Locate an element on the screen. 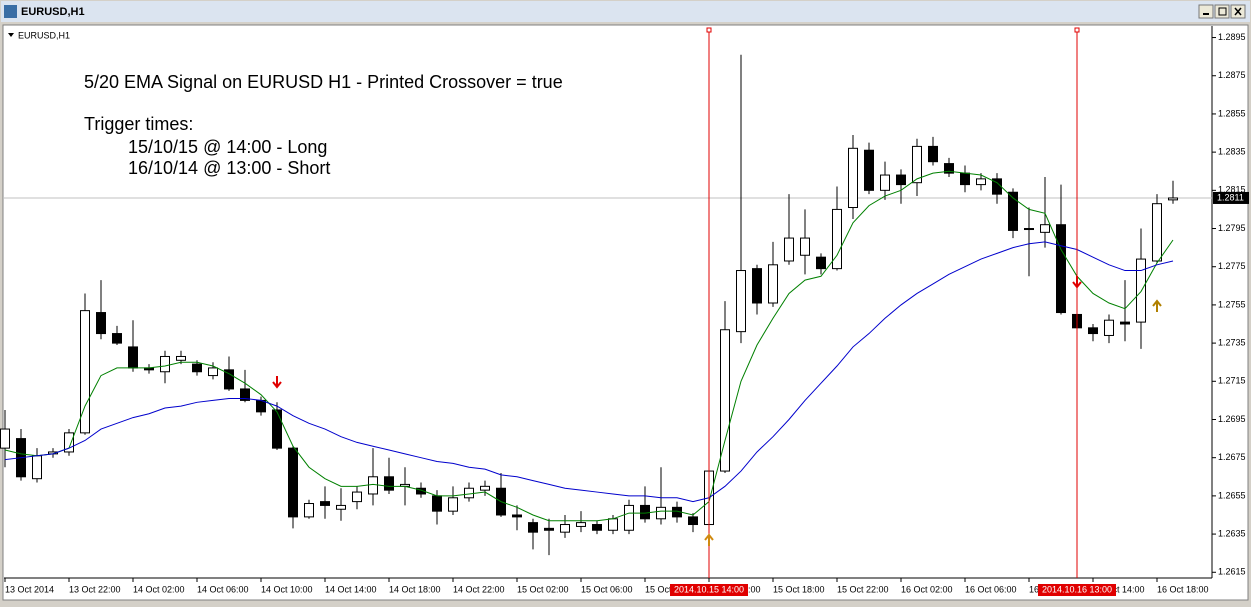  window-buttons is located at coordinates (1222, 11).